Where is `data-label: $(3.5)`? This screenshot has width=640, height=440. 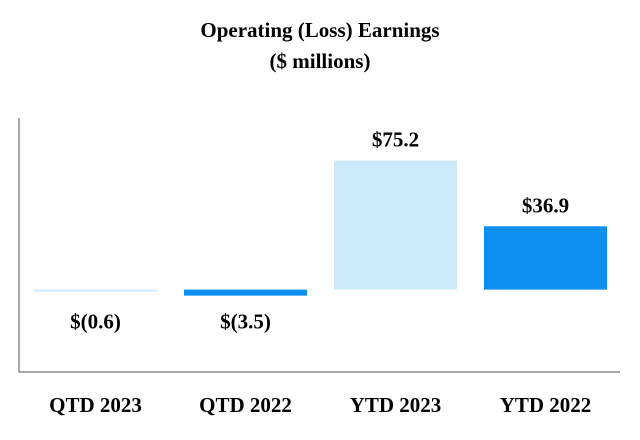 data-label: $(3.5) is located at coordinates (245, 322).